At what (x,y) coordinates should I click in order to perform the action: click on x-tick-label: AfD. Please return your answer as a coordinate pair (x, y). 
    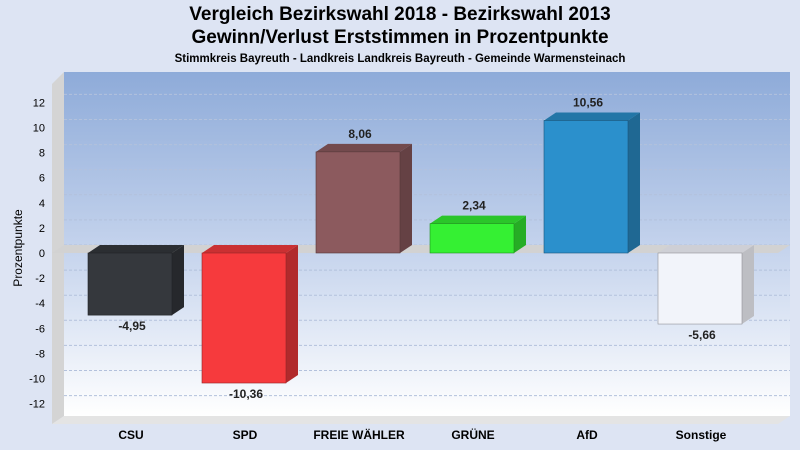
    Looking at the image, I should click on (587, 435).